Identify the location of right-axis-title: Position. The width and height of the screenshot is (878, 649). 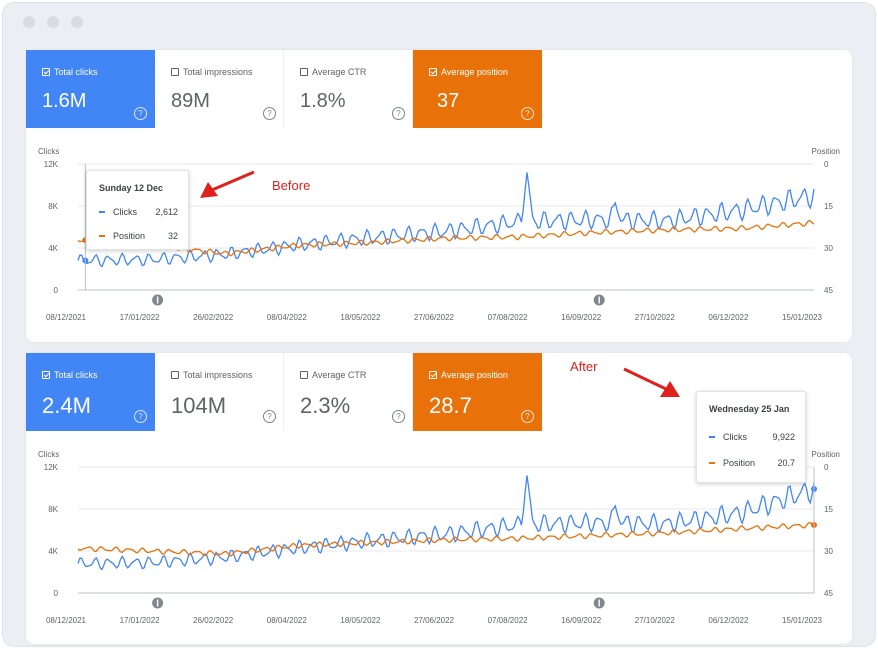
(826, 151).